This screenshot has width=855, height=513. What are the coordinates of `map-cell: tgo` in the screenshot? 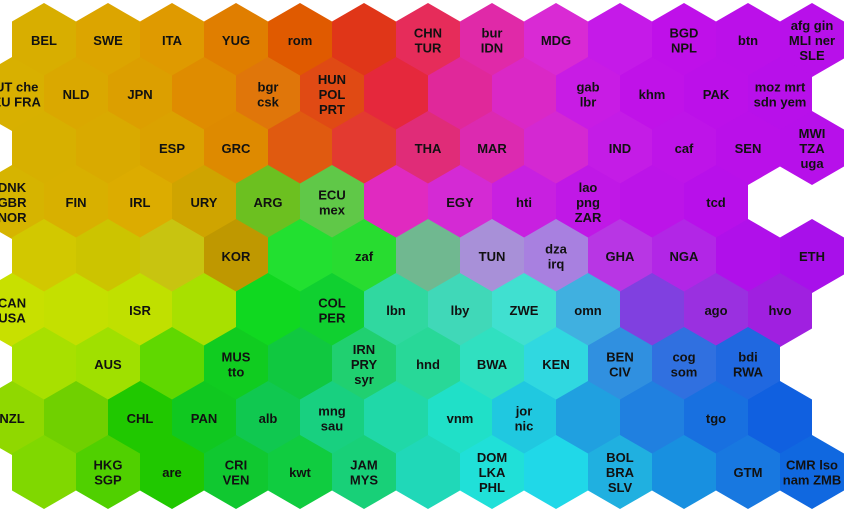 It's located at (716, 418).